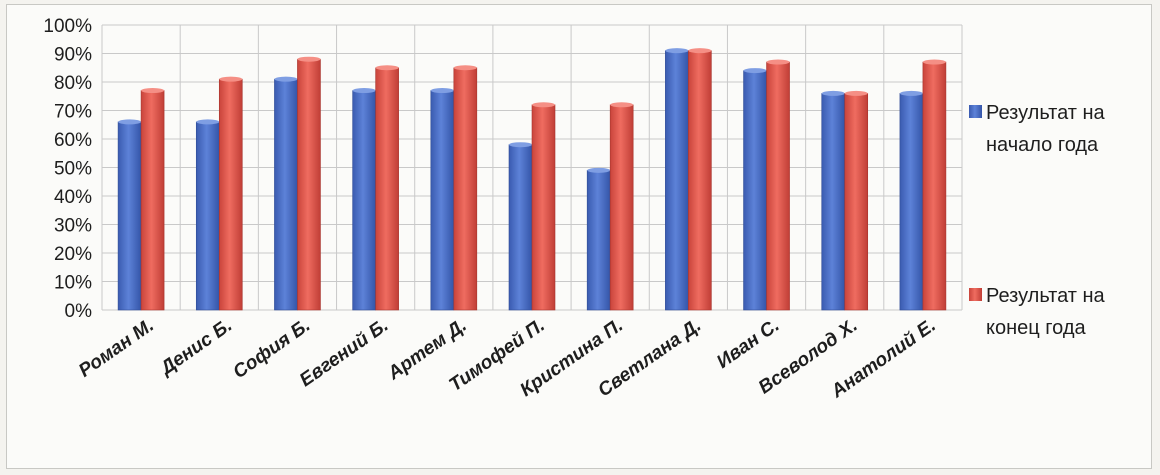 The height and width of the screenshot is (475, 1160). I want to click on x-category-label: Денис Б., so click(195, 347).